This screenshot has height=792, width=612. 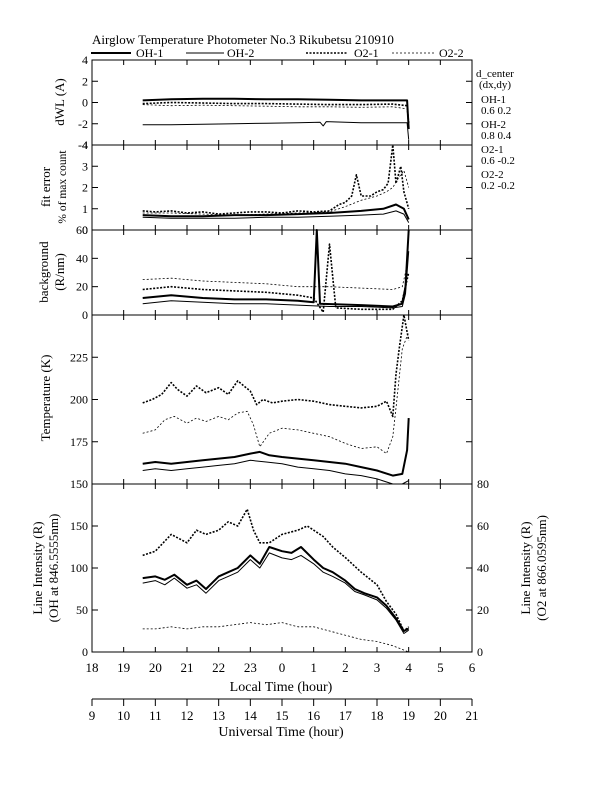 What do you see at coordinates (83, 124) in the screenshot?
I see `ytick-label-dWL: -2` at bounding box center [83, 124].